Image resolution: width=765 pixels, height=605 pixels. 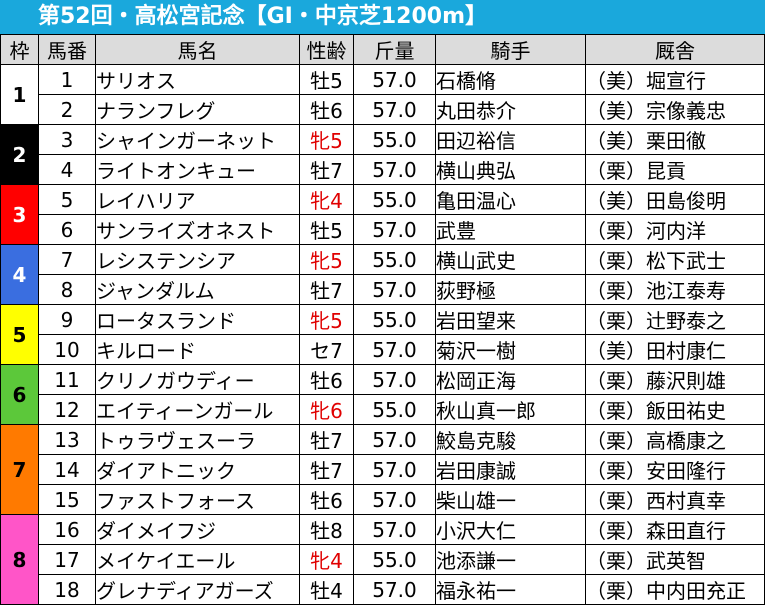 I want to click on horse-number: 11, so click(x=67, y=379).